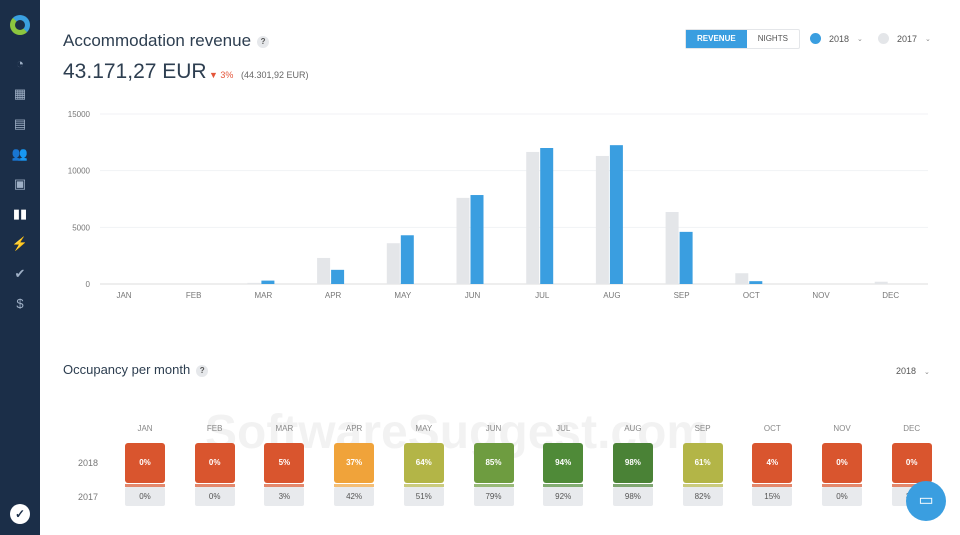 The image size is (960, 535). What do you see at coordinates (20, 25) in the screenshot?
I see `app-logo` at bounding box center [20, 25].